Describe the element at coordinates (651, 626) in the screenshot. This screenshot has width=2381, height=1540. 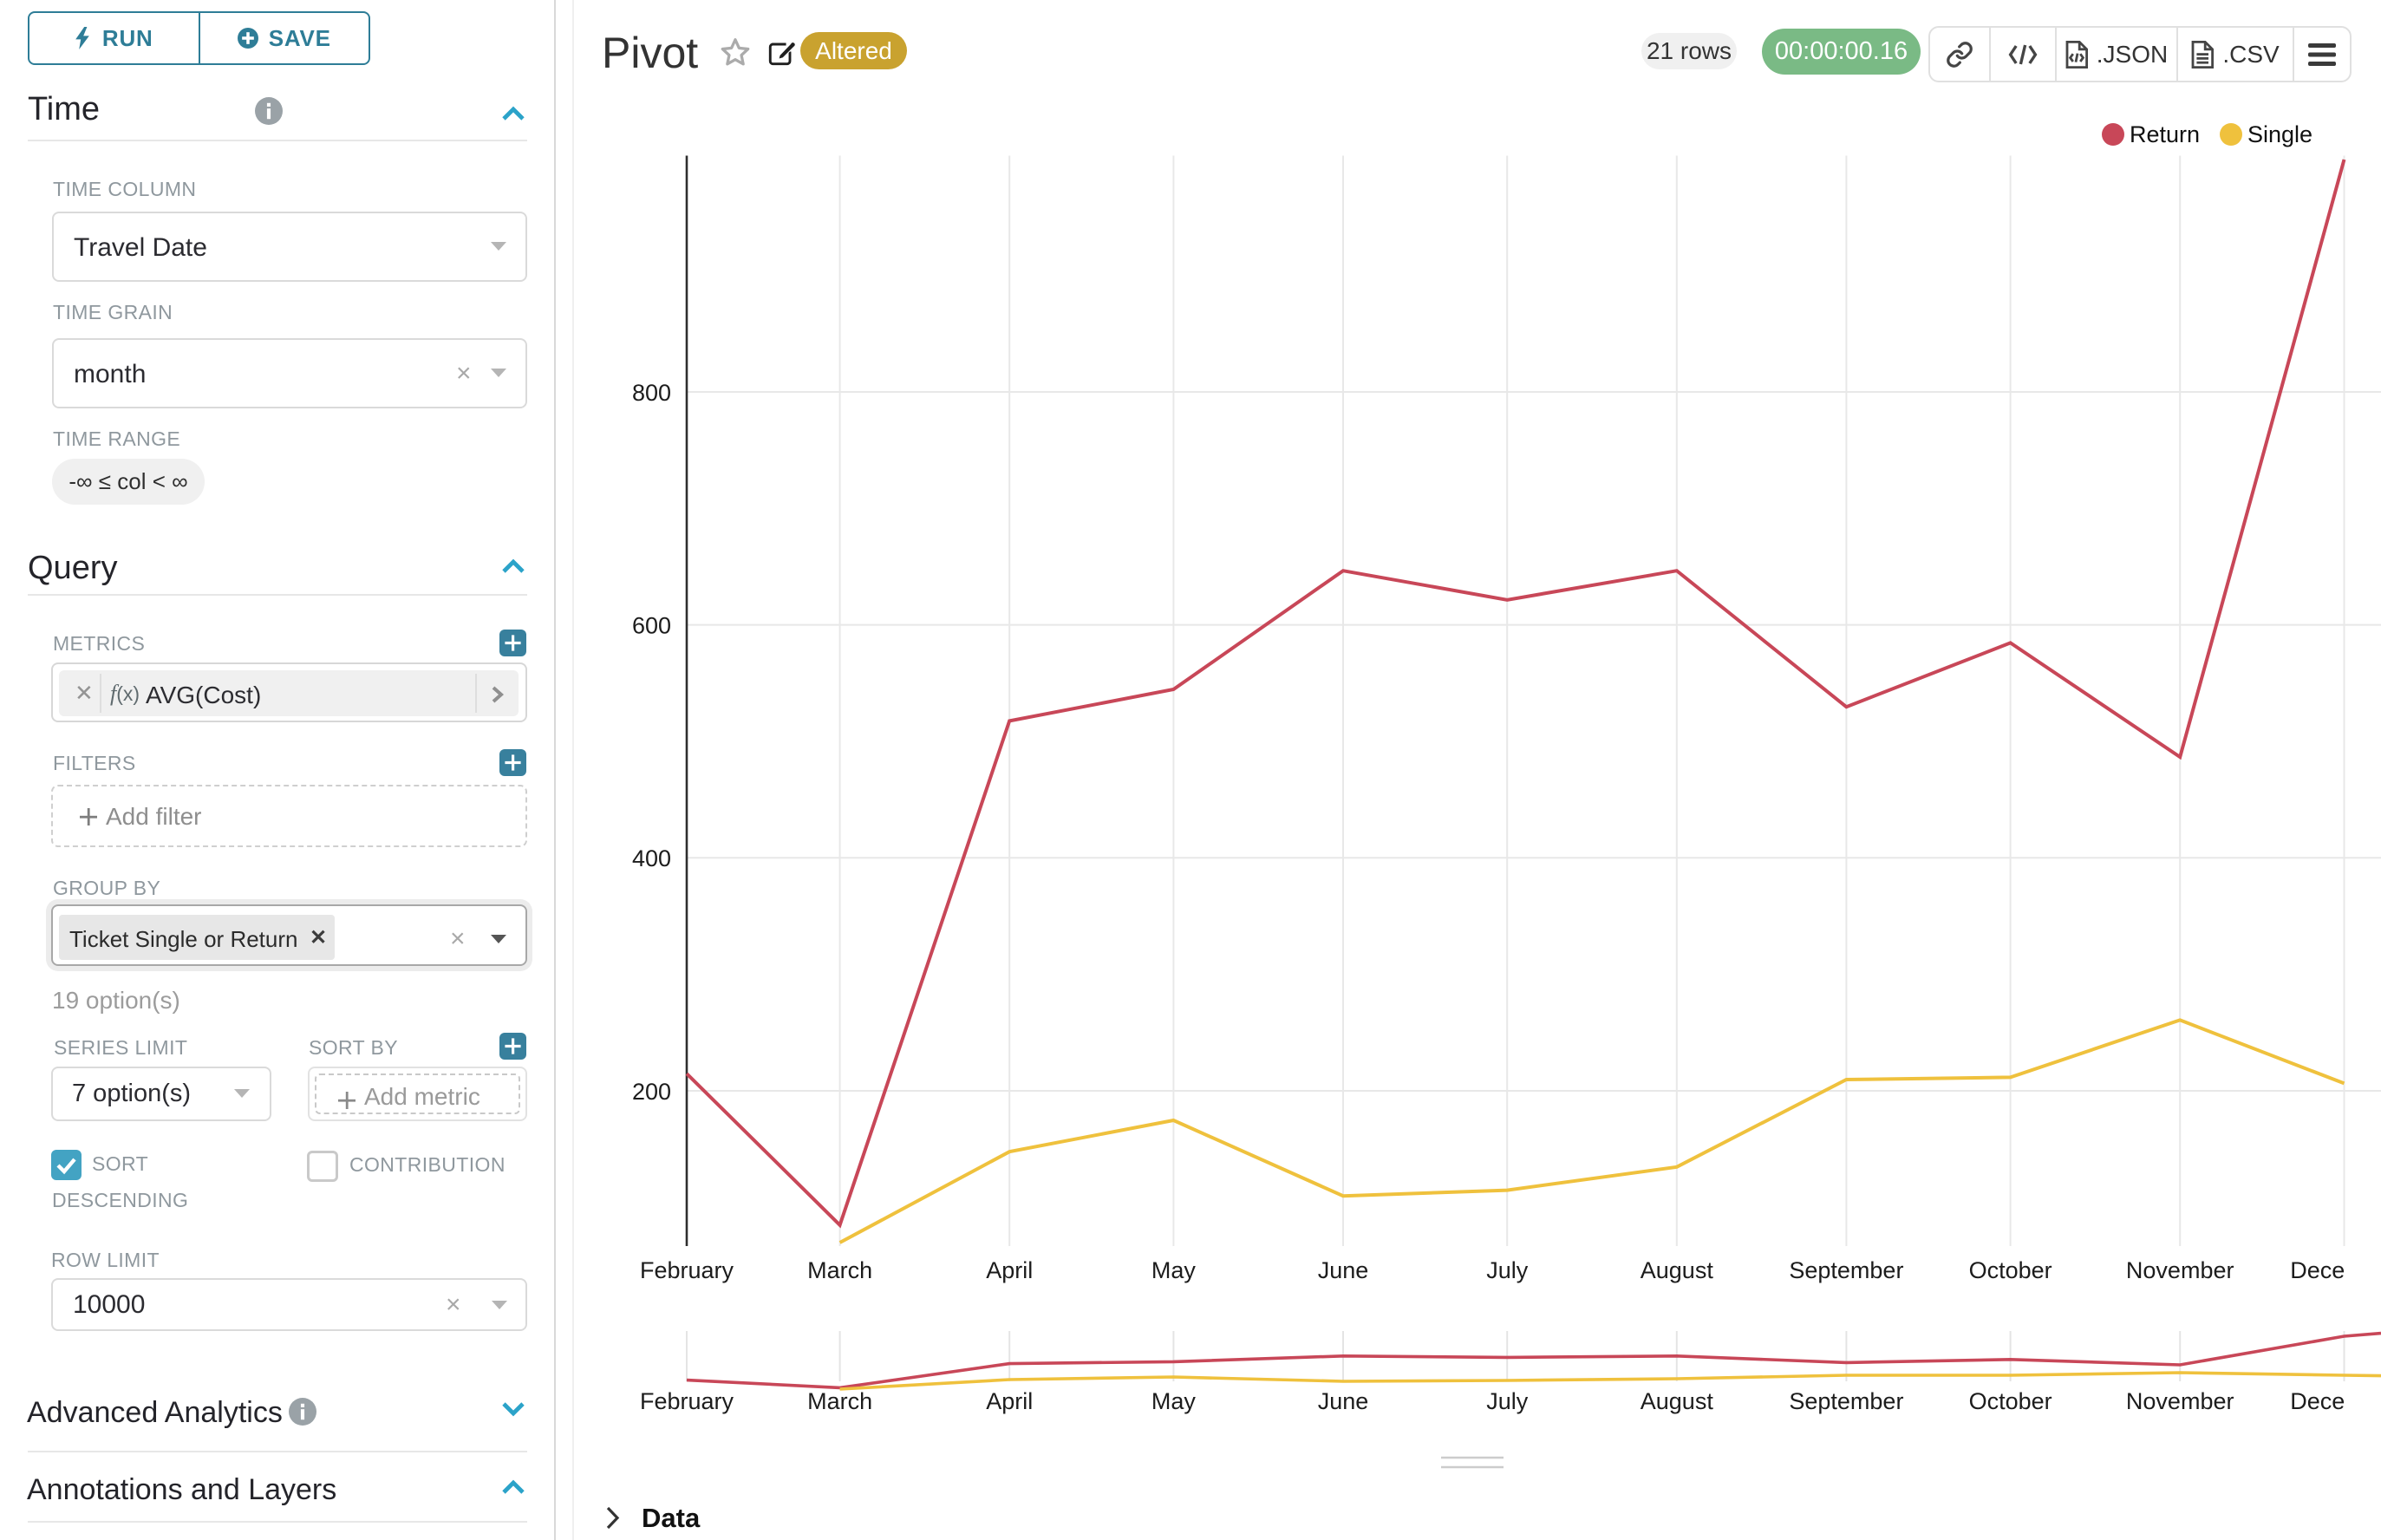
I see `svg-text: 600` at that location.